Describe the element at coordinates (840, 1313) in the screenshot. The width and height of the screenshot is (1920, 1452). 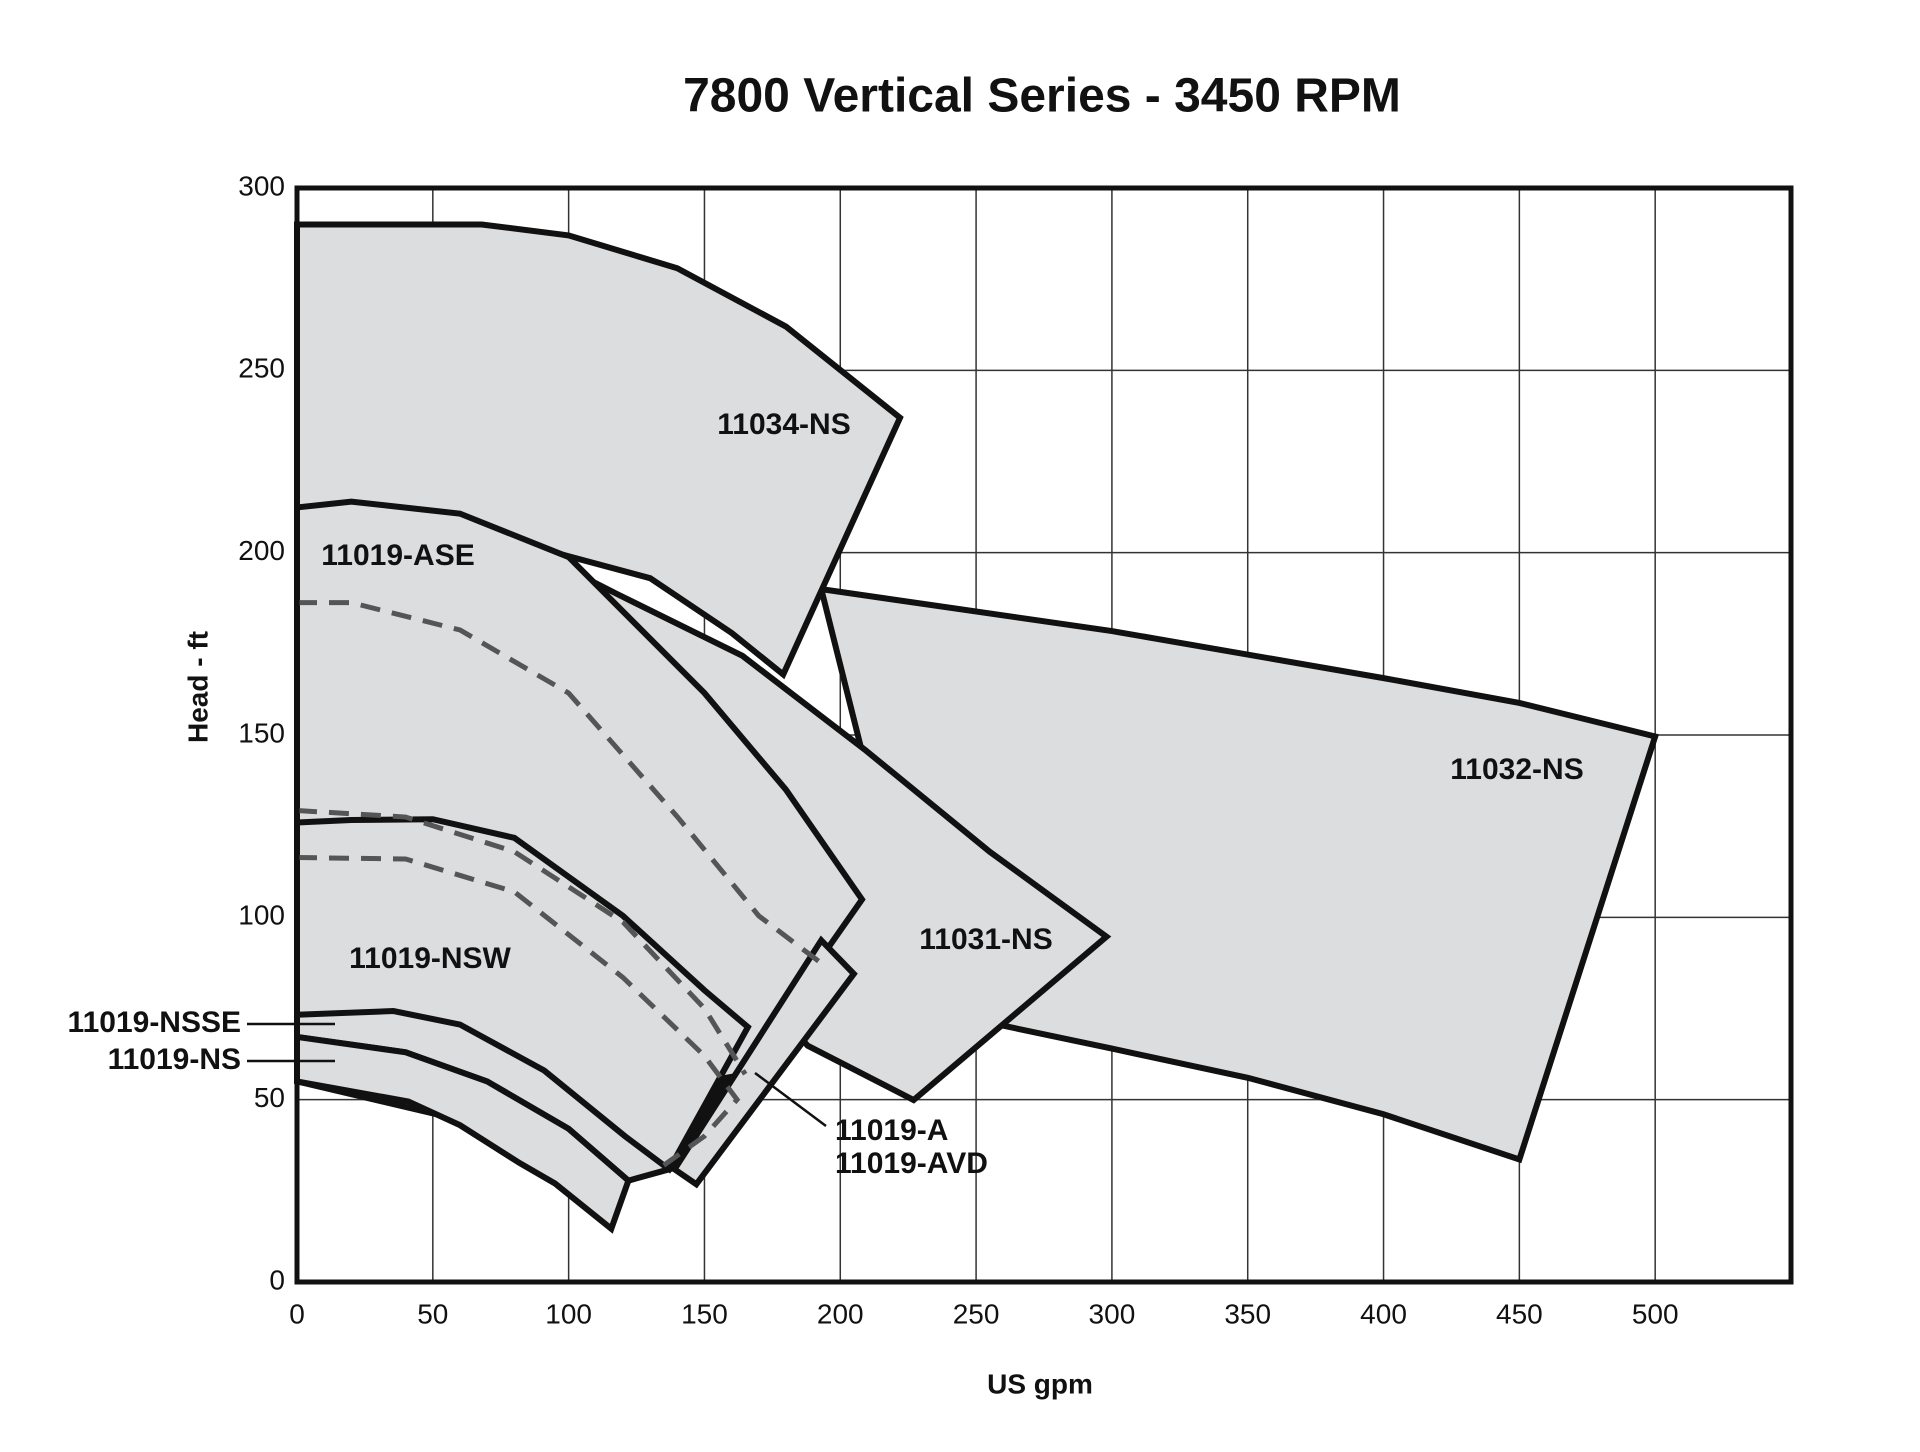
I see `x-tick-label: 200` at that location.